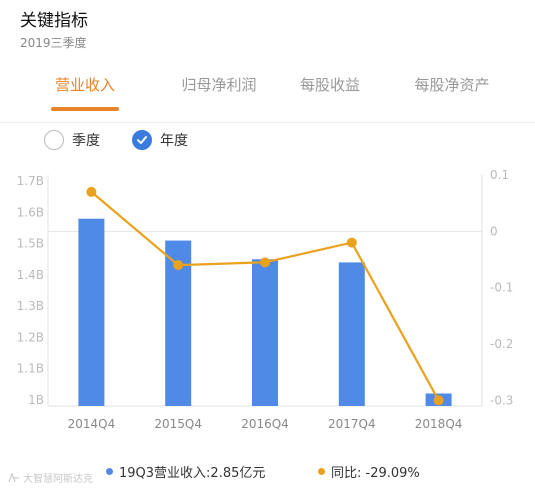  What do you see at coordinates (30, 306) in the screenshot?
I see `y-left-tick-label: 1.3B` at bounding box center [30, 306].